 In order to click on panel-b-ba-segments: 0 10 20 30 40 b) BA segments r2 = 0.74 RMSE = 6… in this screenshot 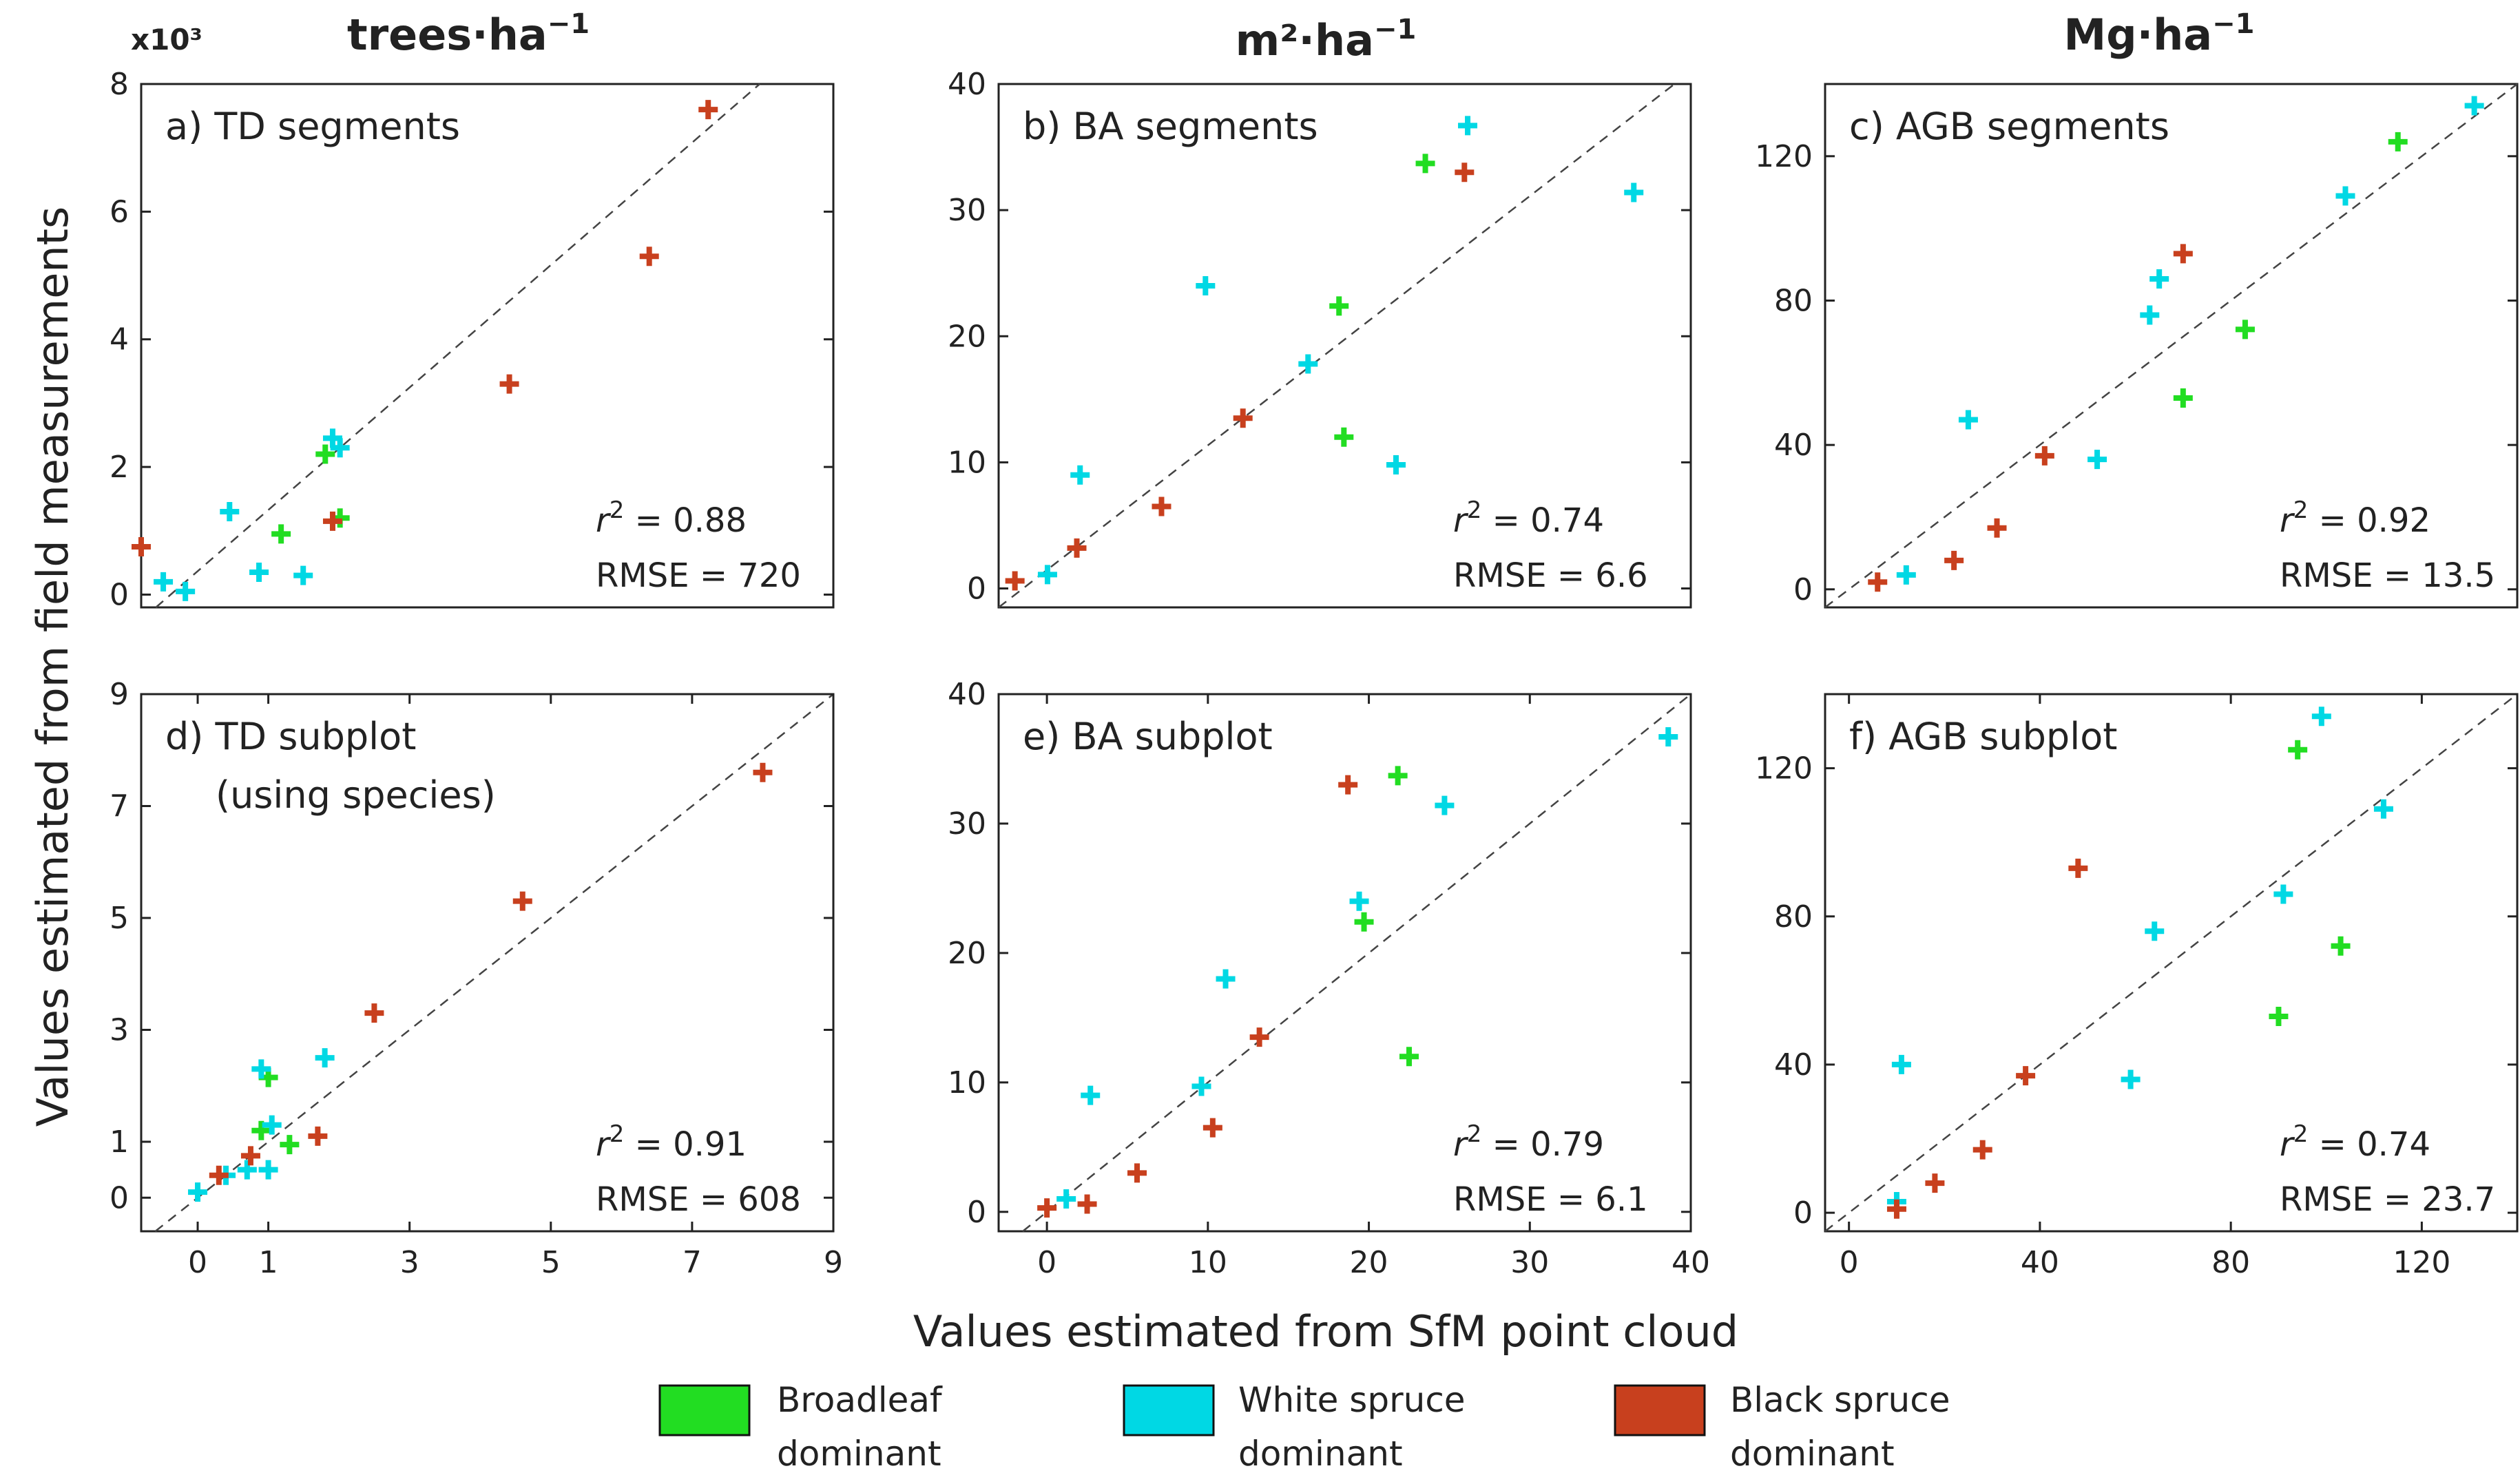, I will do `click(1320, 338)`.